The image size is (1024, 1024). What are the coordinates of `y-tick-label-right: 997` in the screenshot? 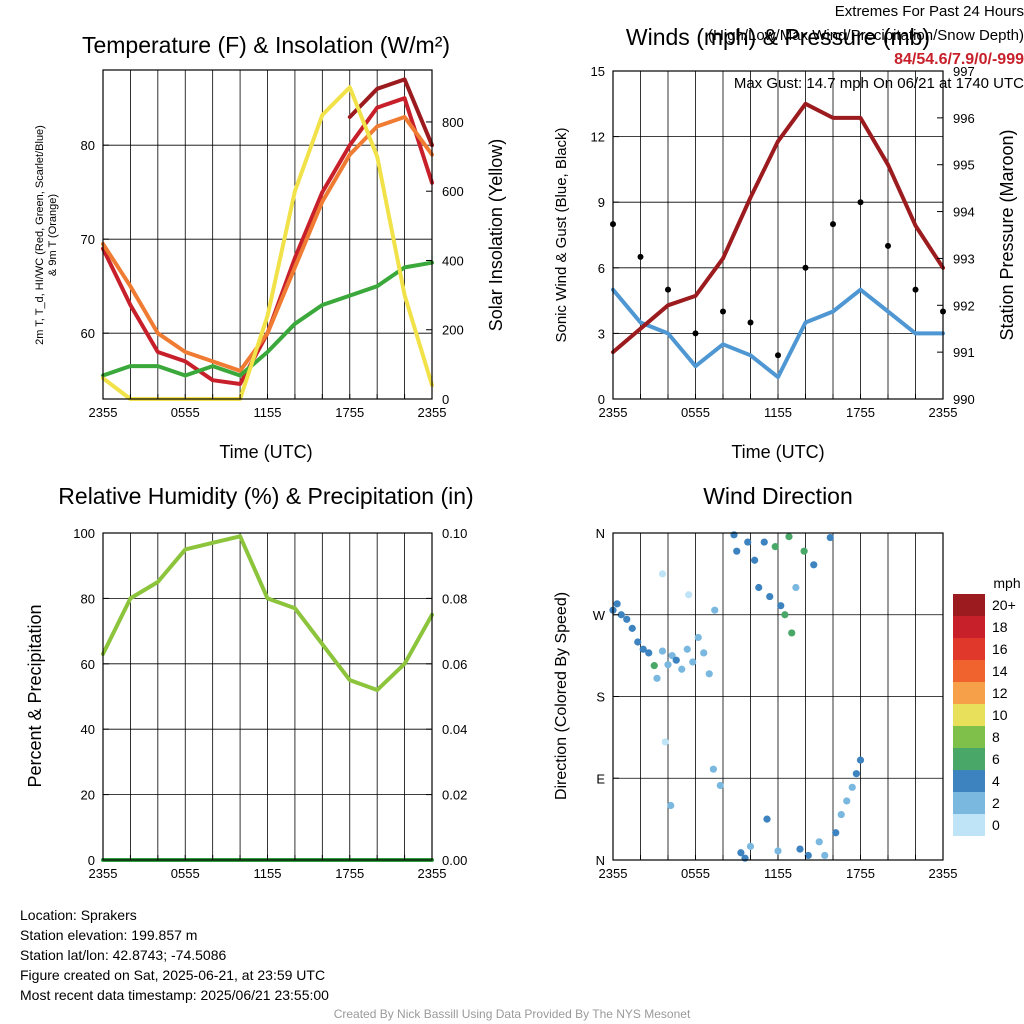 It's located at (964, 71).